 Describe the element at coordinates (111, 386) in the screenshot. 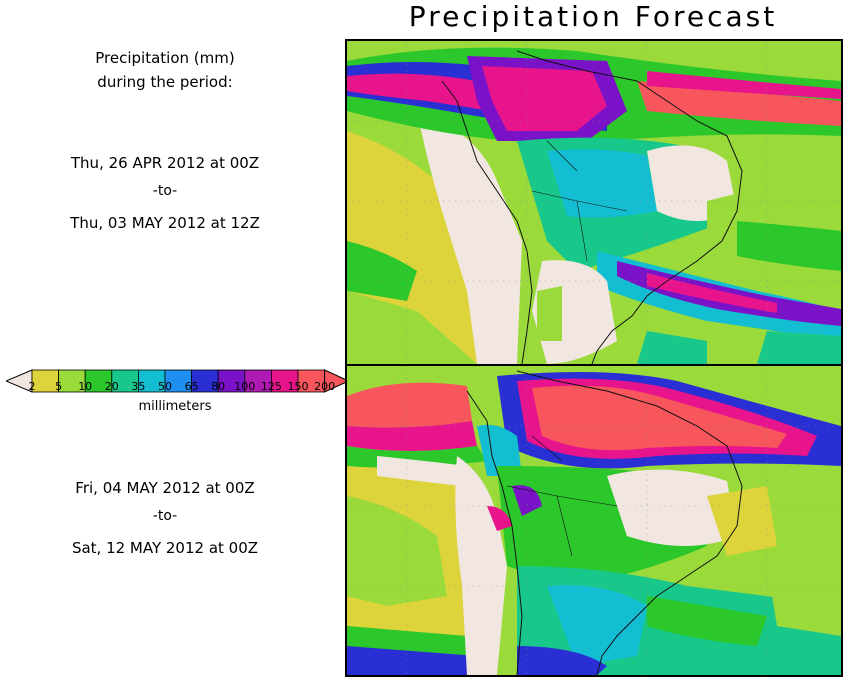

I see `colorbar-tick-label: 20` at that location.